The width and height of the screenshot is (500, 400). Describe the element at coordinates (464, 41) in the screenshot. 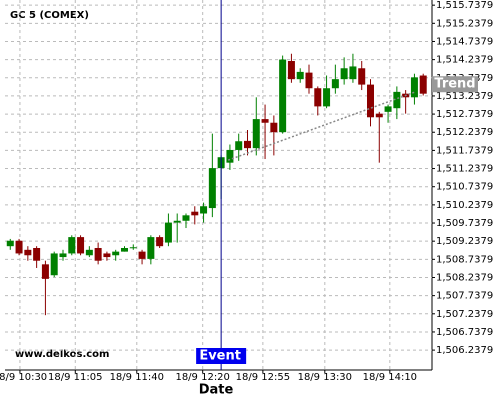

I see `y-tick-label: 1,514.7379` at that location.